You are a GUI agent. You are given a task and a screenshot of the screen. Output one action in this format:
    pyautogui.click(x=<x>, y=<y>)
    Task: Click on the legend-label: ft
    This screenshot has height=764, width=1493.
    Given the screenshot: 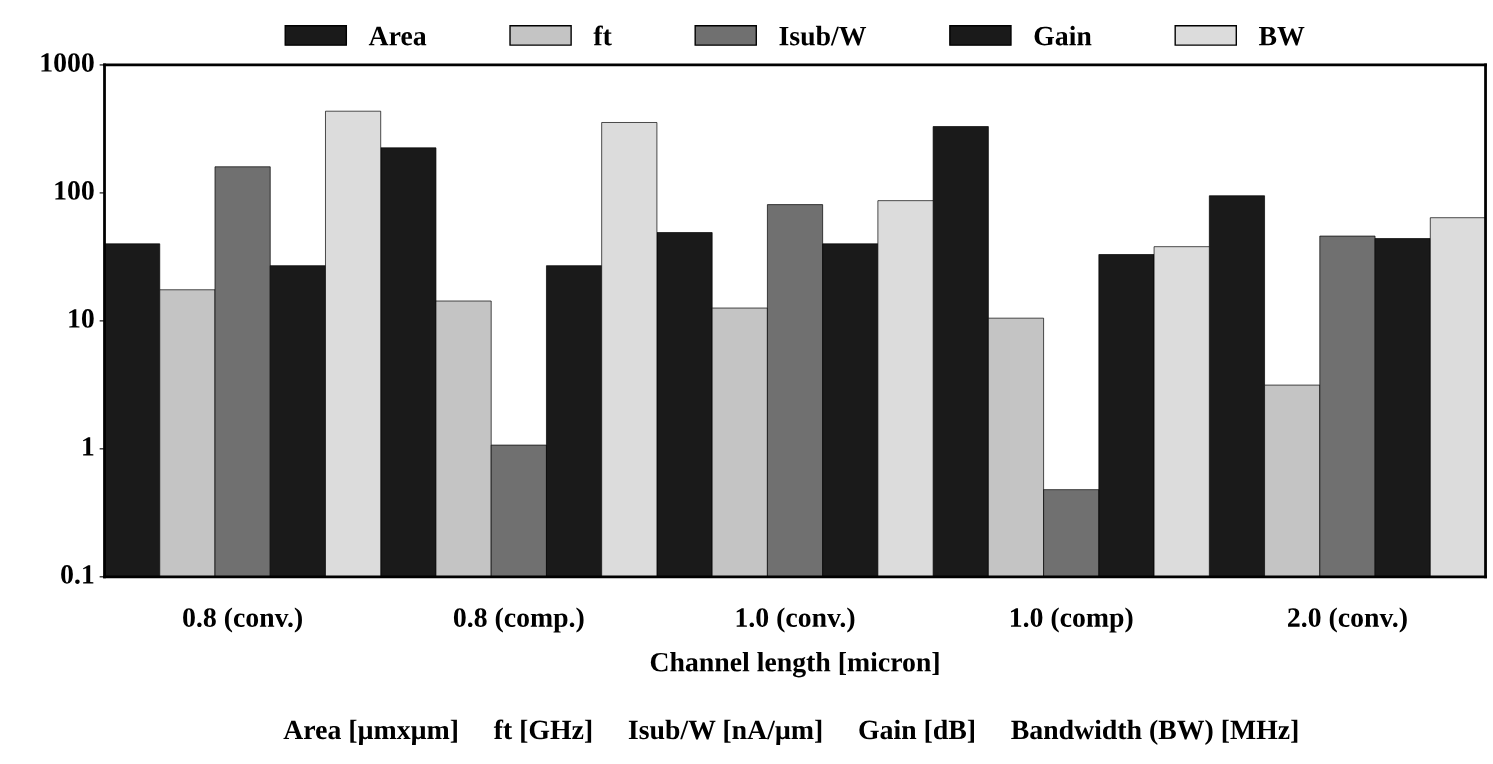 What is the action you would take?
    pyautogui.click(x=602, y=35)
    